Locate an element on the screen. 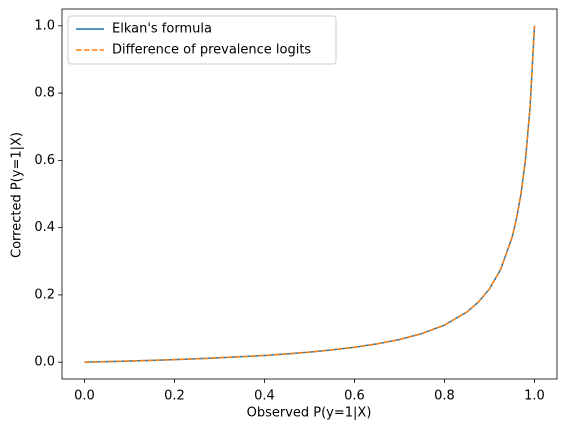 The image size is (567, 433). legend-label: Difference of prevalence logits is located at coordinates (211, 50).